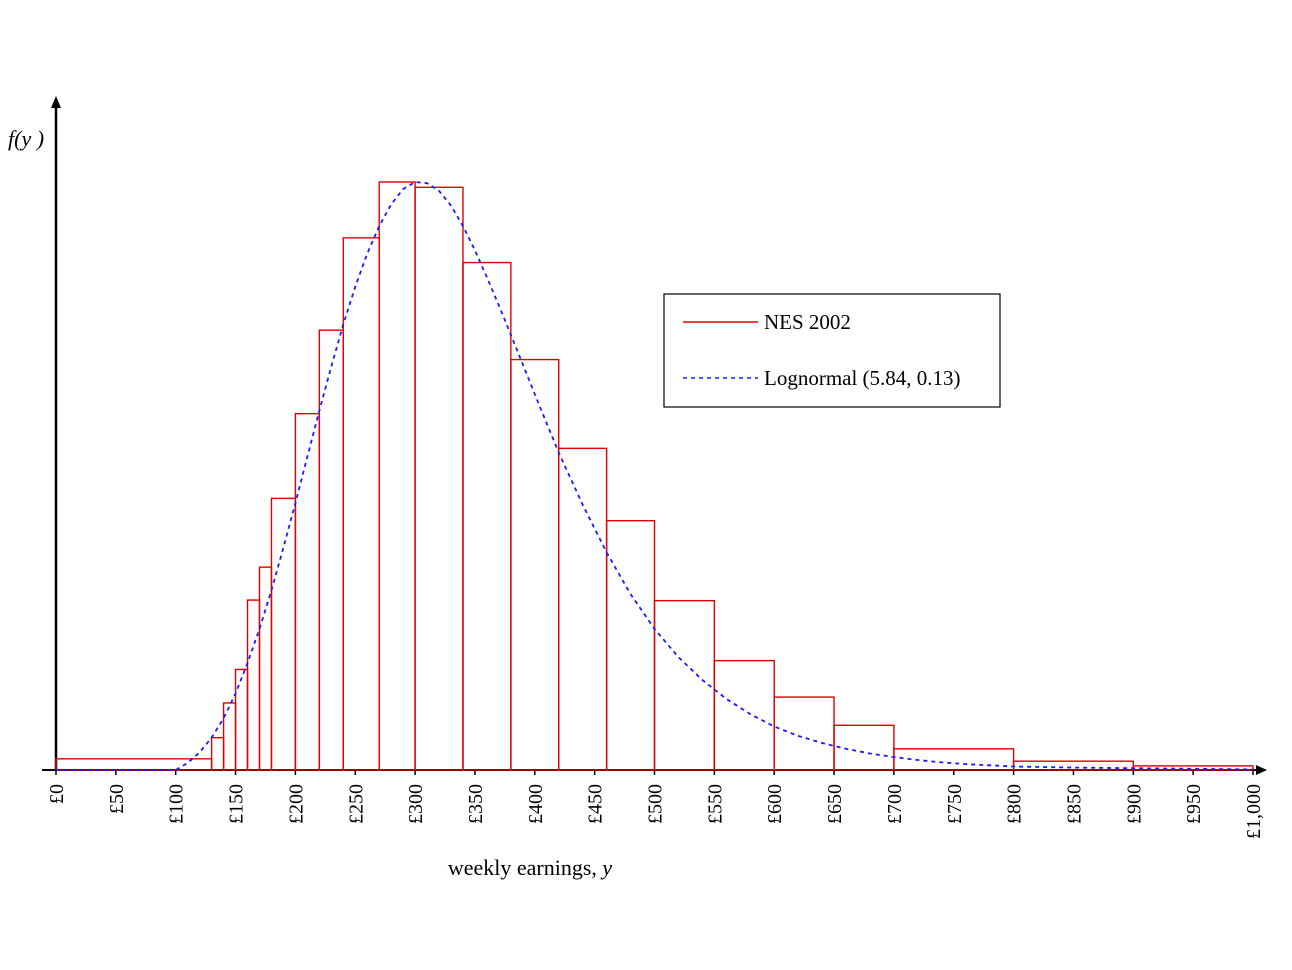 Image resolution: width=1292 pixels, height=970 pixels. I want to click on legend-box, so click(832, 350).